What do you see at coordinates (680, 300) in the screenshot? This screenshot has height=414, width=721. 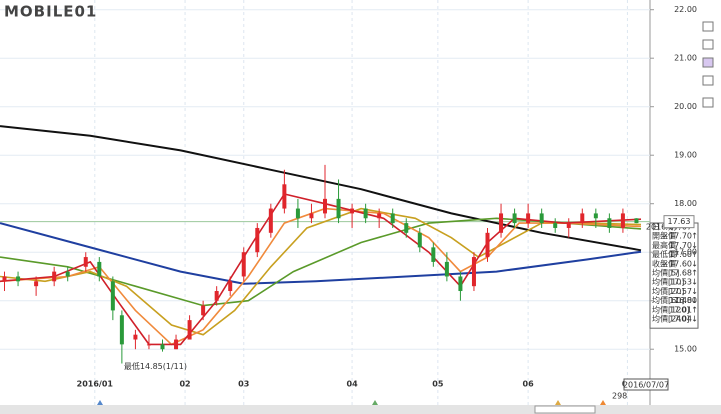 I see `panel-value: 17.48` at bounding box center [680, 300].